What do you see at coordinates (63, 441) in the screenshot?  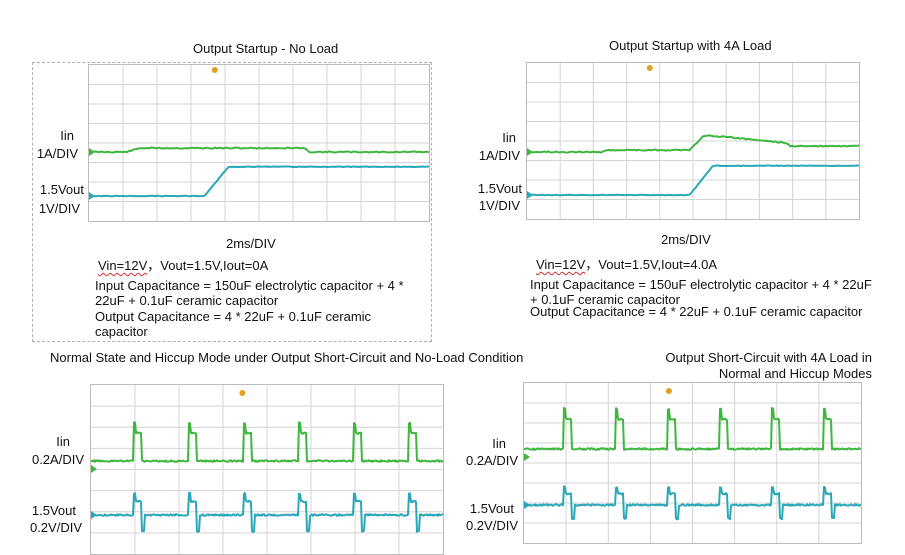 I see `panel-3-ch1-name: Iin` at bounding box center [63, 441].